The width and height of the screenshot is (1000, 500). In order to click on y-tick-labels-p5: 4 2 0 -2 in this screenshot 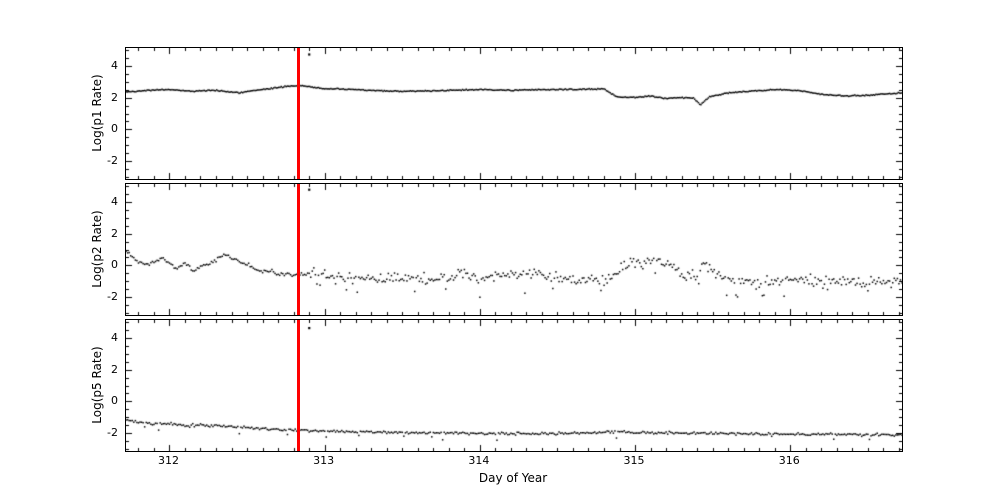, I will do `click(60, 385)`.